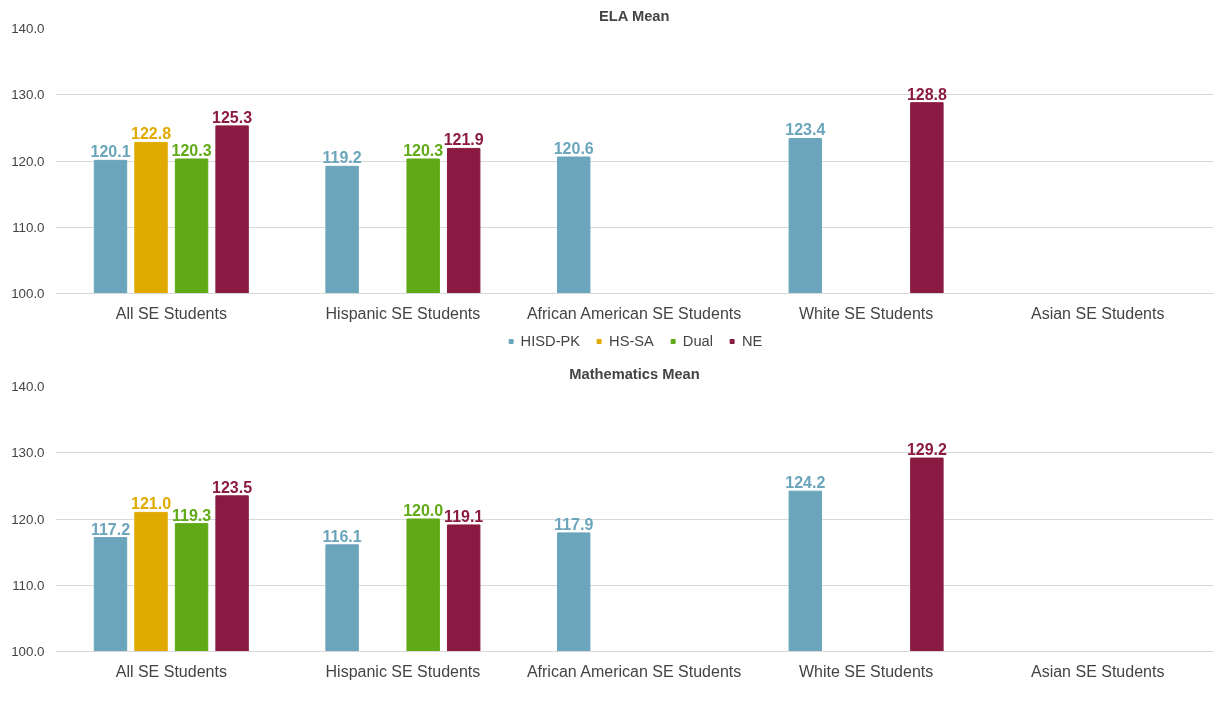 This screenshot has width=1228, height=728. What do you see at coordinates (634, 373) in the screenshot?
I see `chart-title: Mathematics Mean` at bounding box center [634, 373].